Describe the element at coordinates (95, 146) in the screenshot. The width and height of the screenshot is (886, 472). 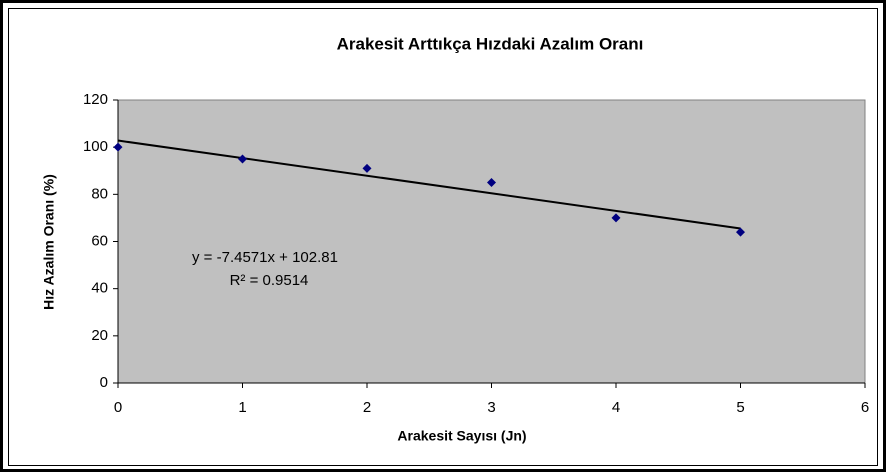
I see `y-tick-label: 100` at that location.